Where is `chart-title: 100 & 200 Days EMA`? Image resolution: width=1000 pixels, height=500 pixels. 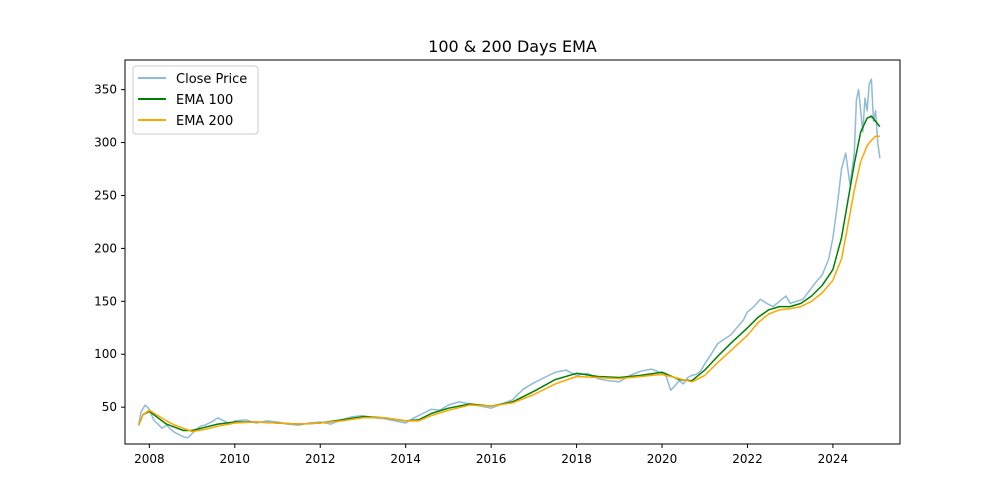
chart-title: 100 & 200 Days EMA is located at coordinates (512, 46).